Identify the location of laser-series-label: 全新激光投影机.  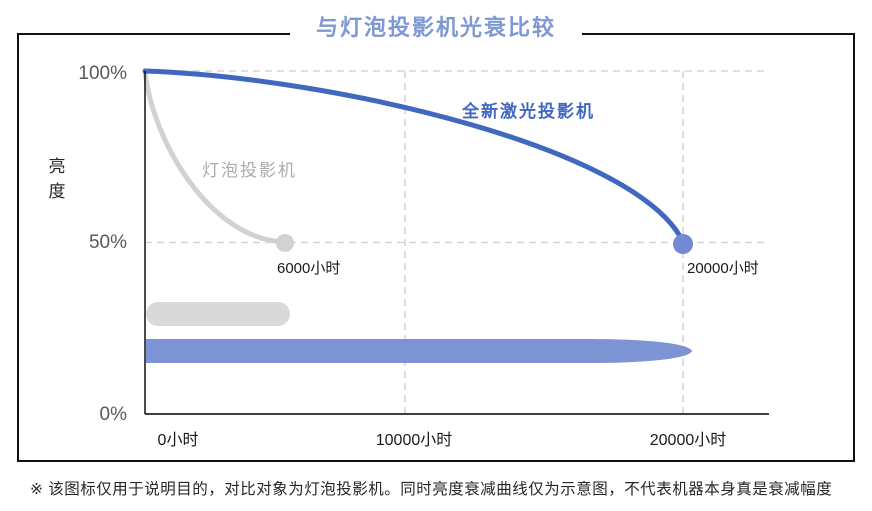
(528, 111).